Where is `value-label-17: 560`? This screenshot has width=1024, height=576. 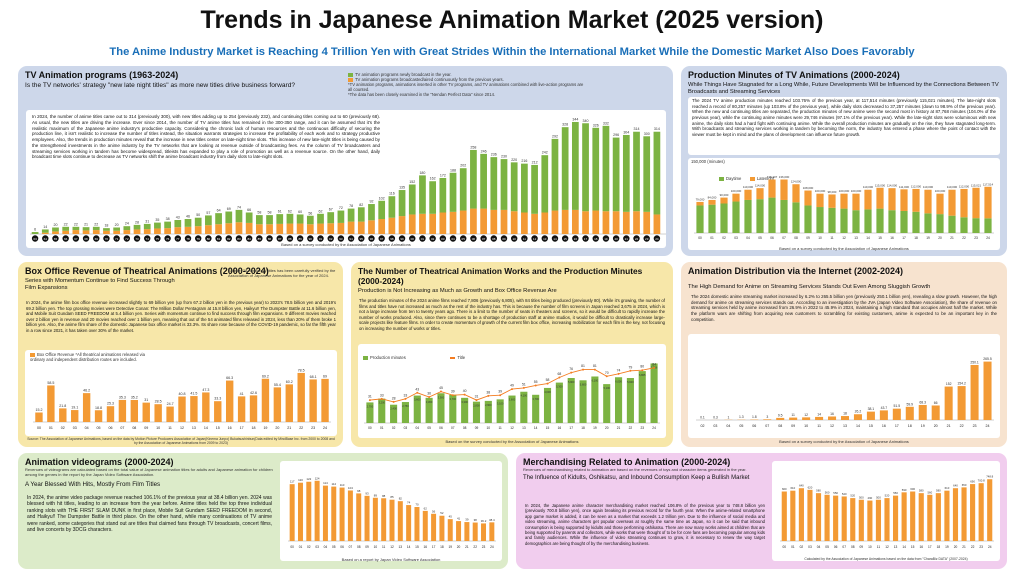 value-label-17: 560 is located at coordinates (929, 492).